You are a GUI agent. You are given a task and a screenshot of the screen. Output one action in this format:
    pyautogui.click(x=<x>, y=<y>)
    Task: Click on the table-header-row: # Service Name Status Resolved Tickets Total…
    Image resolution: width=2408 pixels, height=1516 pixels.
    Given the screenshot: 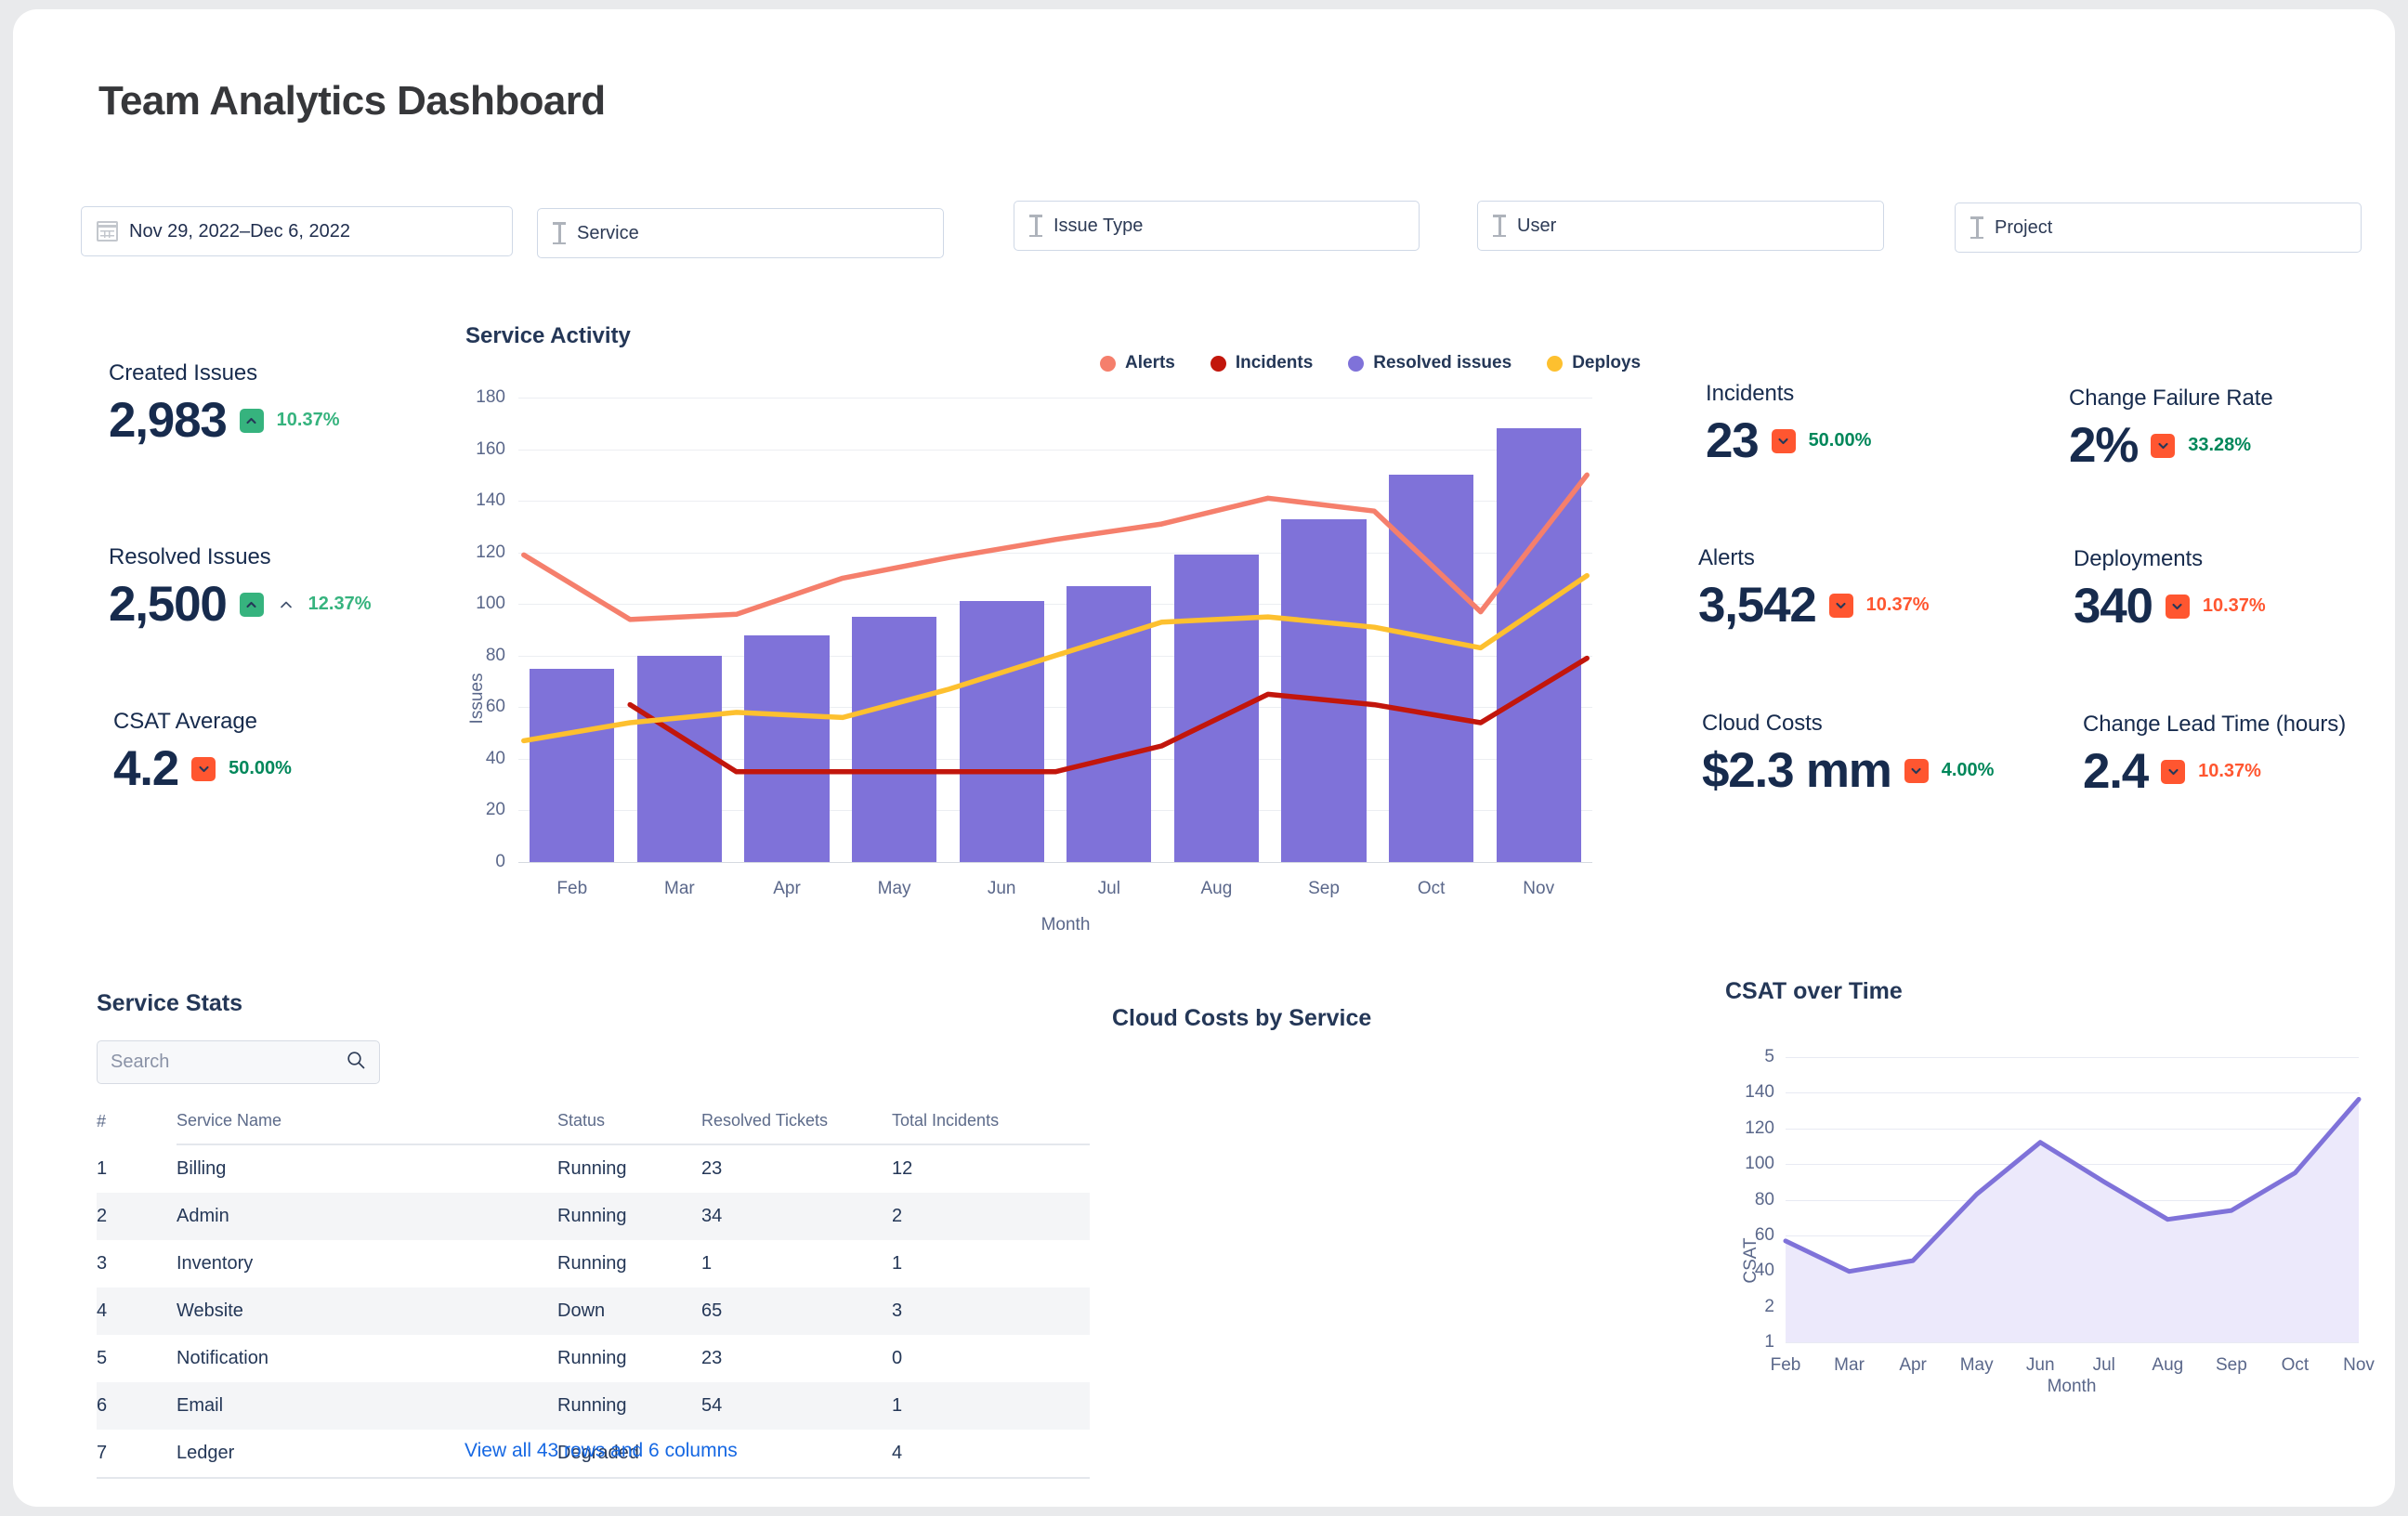 What is the action you would take?
    pyautogui.click(x=593, y=1124)
    